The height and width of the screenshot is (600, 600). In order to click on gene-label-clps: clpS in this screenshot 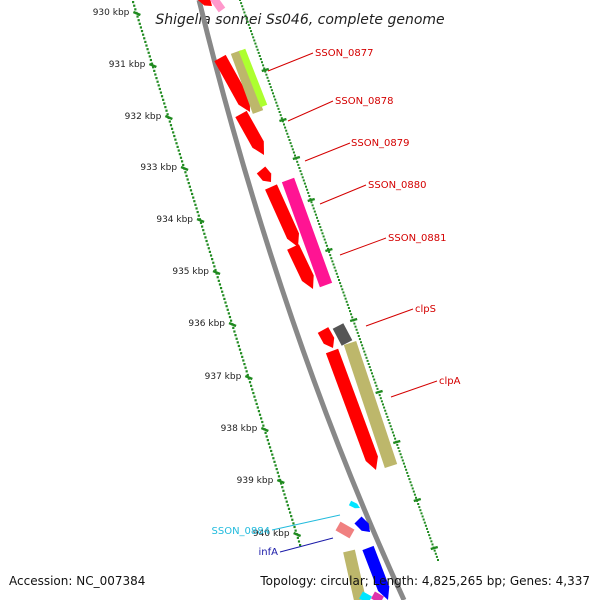, I will do `click(425, 309)`.